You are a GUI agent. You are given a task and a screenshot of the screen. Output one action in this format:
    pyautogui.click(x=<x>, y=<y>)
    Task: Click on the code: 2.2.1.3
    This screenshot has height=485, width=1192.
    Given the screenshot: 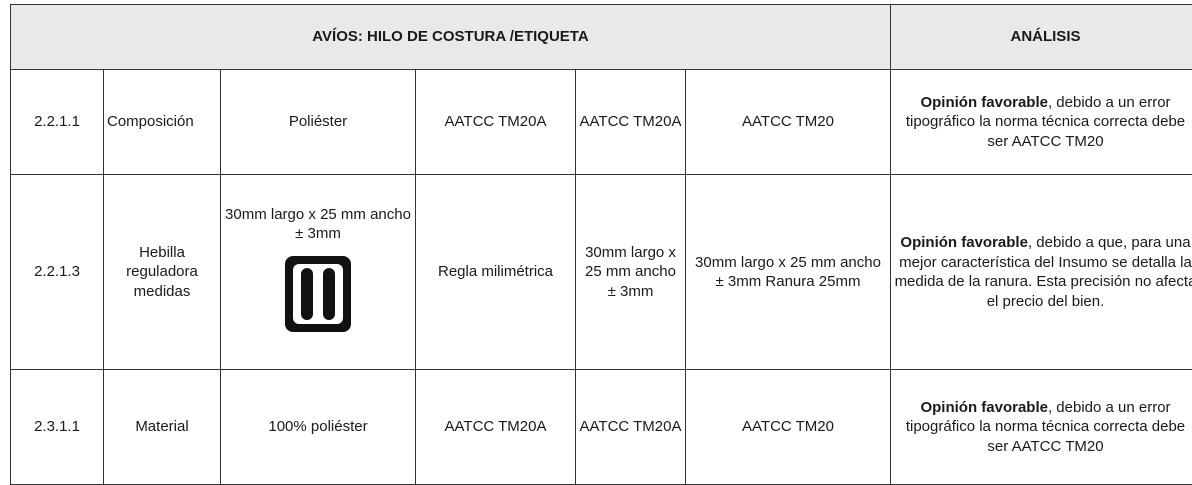 What is the action you would take?
    pyautogui.click(x=57, y=272)
    